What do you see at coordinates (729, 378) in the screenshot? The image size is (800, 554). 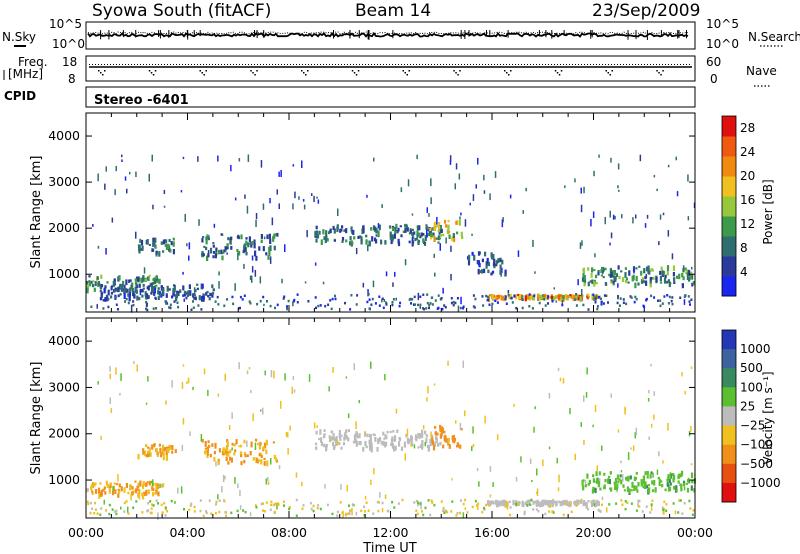 I see `velocity-colorbar-segment` at bounding box center [729, 378].